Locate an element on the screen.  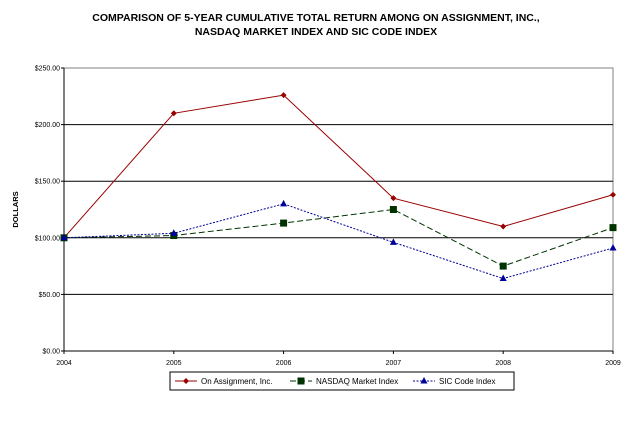
y-tick-label: $0.00 is located at coordinates (51, 352).